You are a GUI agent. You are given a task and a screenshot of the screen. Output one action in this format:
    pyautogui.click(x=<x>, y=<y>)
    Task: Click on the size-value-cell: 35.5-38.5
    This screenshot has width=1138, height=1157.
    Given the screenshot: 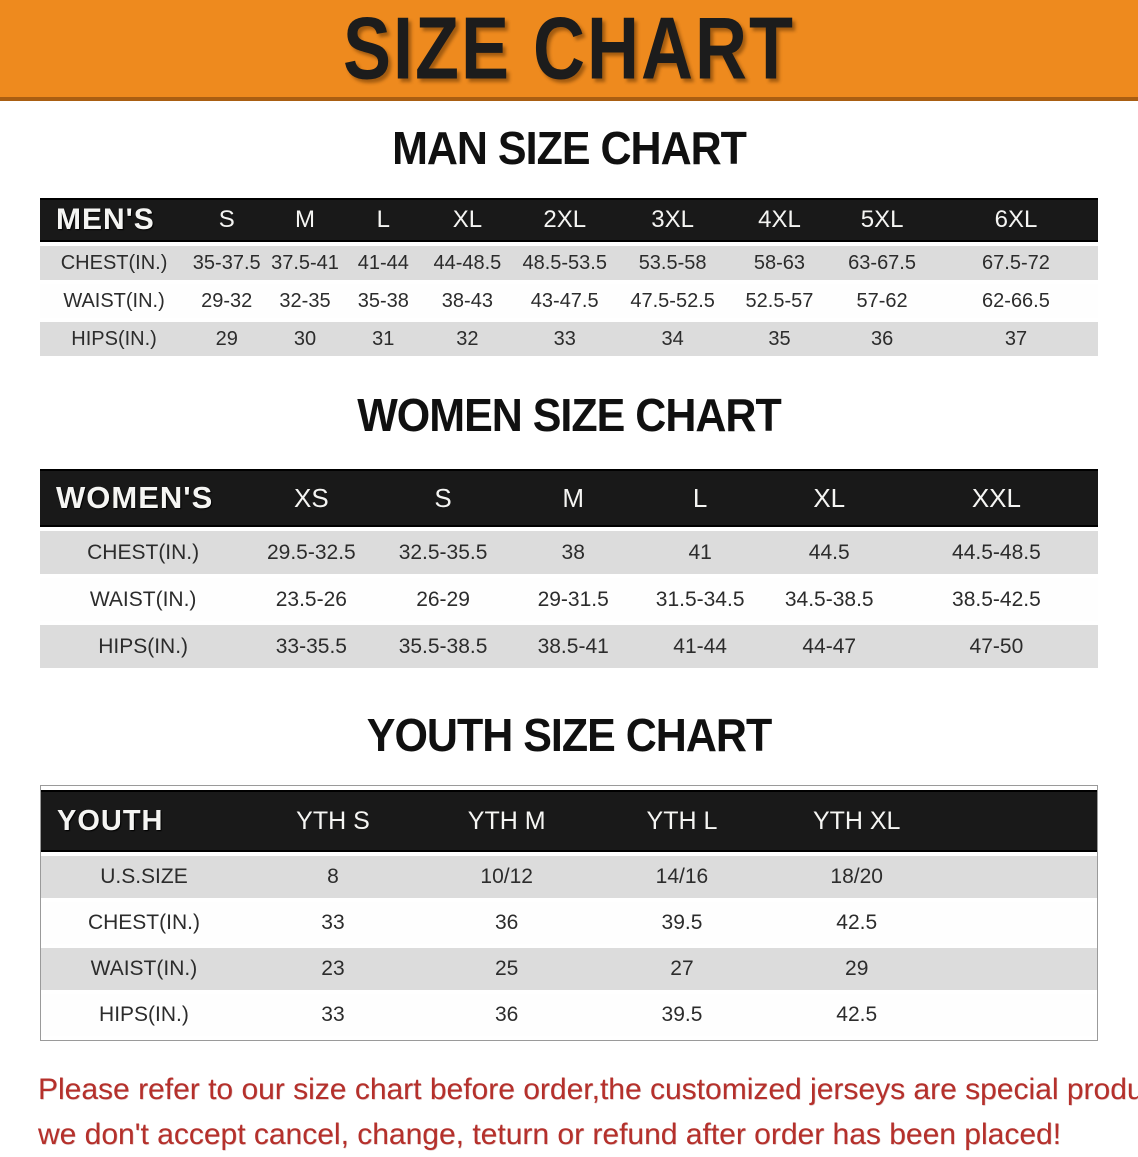 What is the action you would take?
    pyautogui.click(x=443, y=646)
    